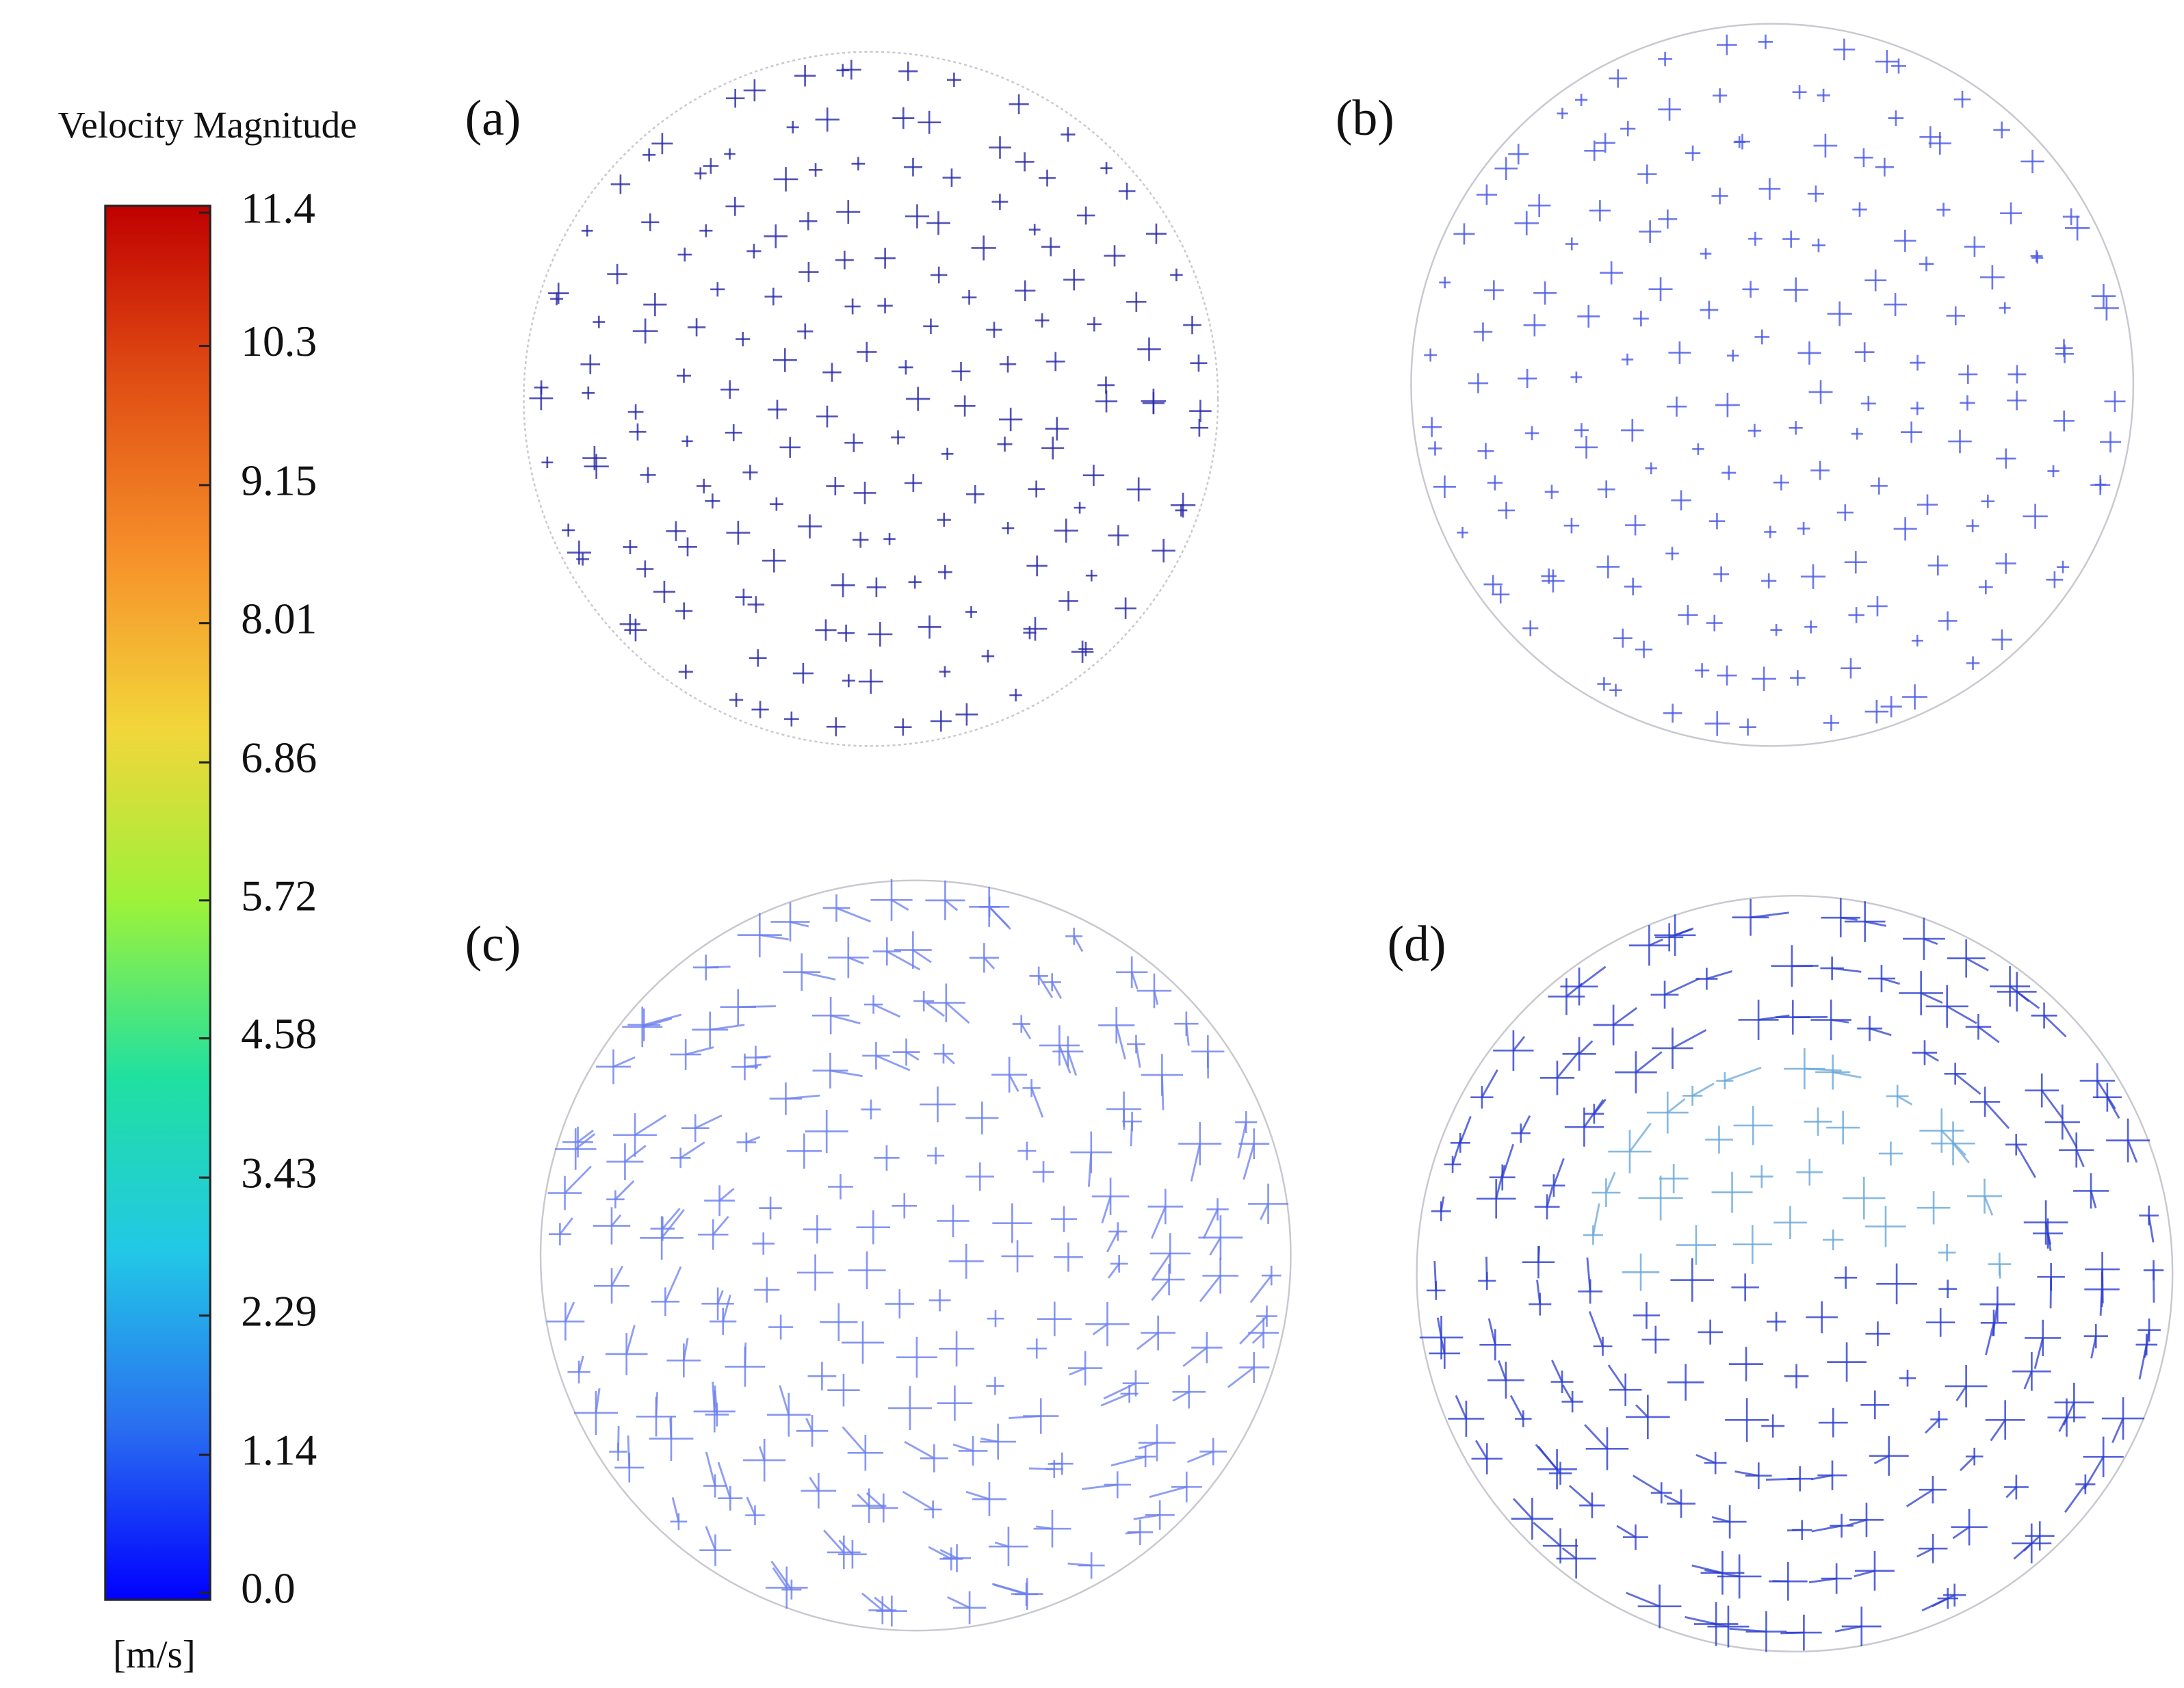 The height and width of the screenshot is (1688, 2184). I want to click on y-tick-label: 5.72, so click(279, 896).